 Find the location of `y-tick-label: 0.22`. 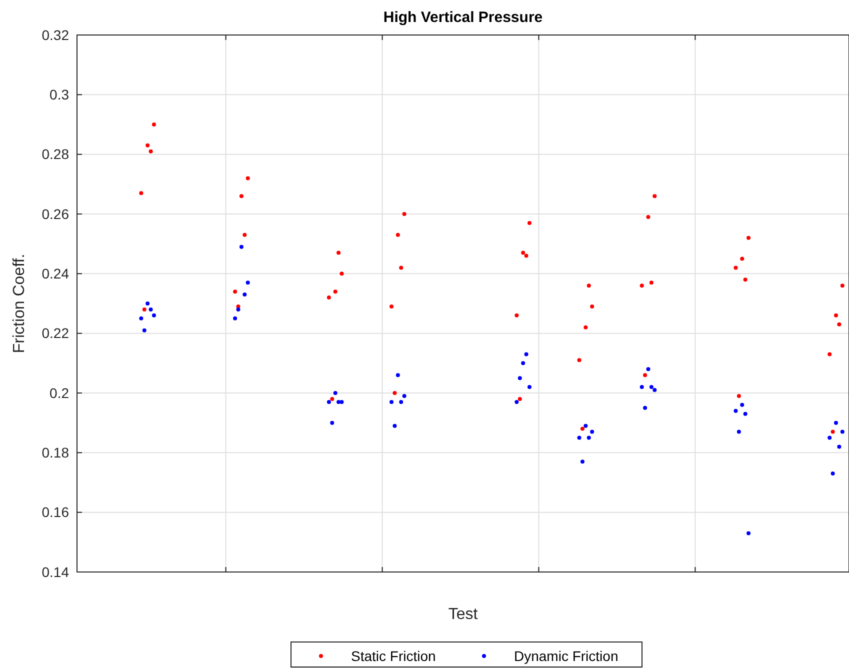

y-tick-label: 0.22 is located at coordinates (56, 333).